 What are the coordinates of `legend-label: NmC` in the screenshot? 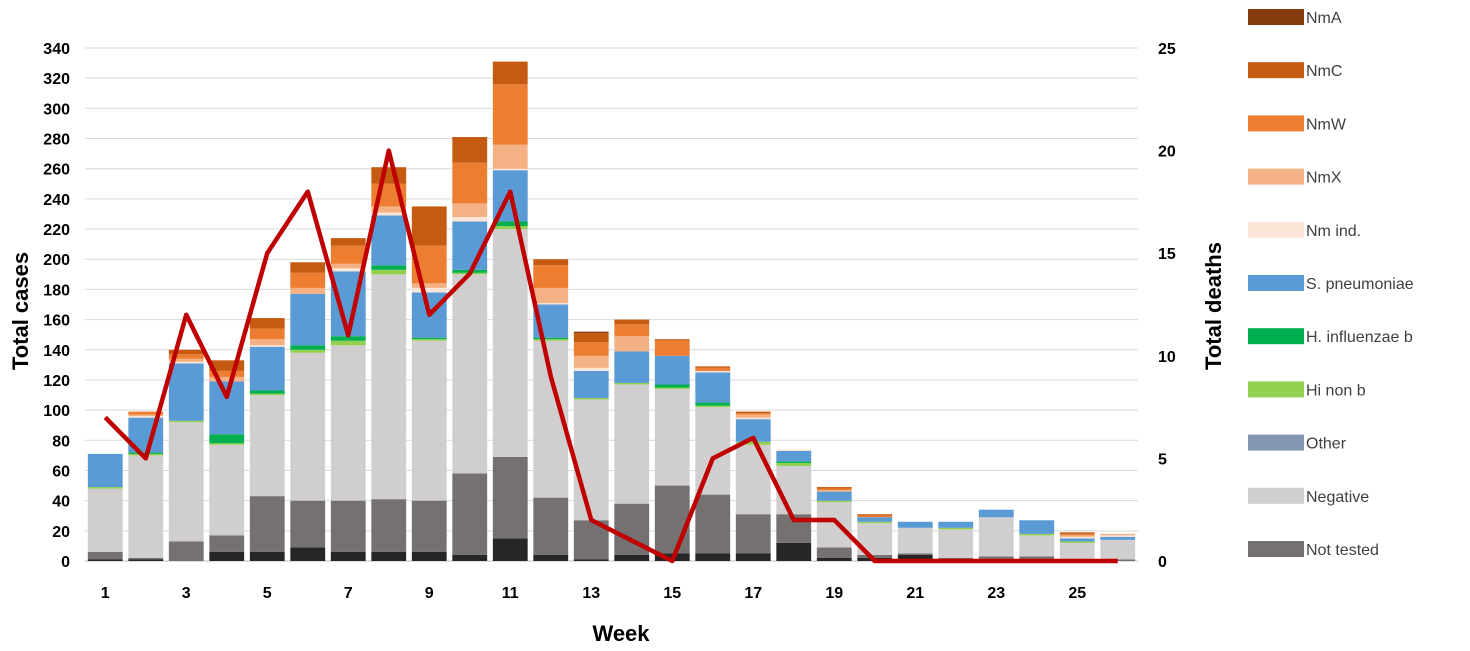 It's located at (1324, 71).